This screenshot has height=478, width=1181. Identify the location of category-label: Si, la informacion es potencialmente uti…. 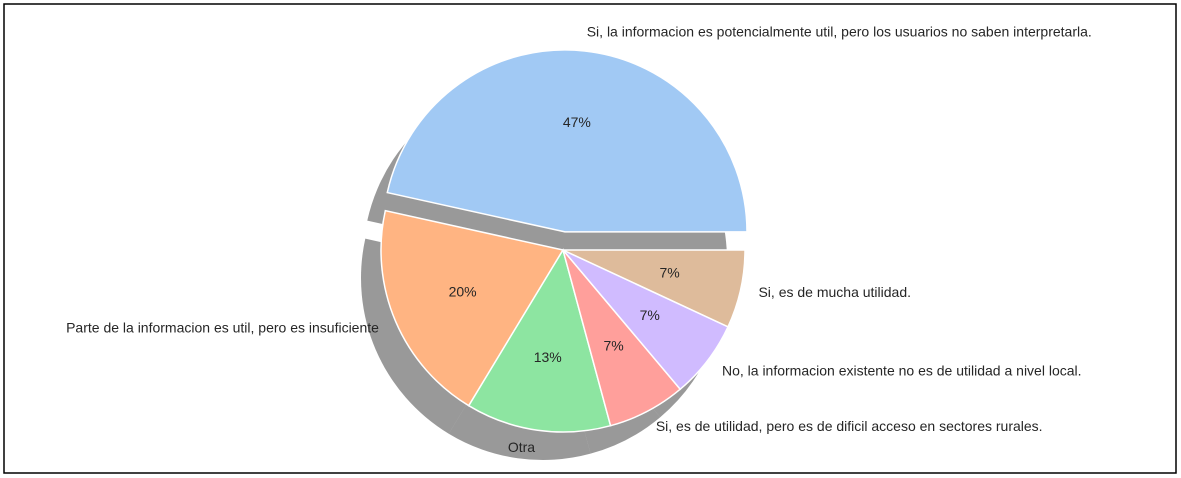
(839, 32).